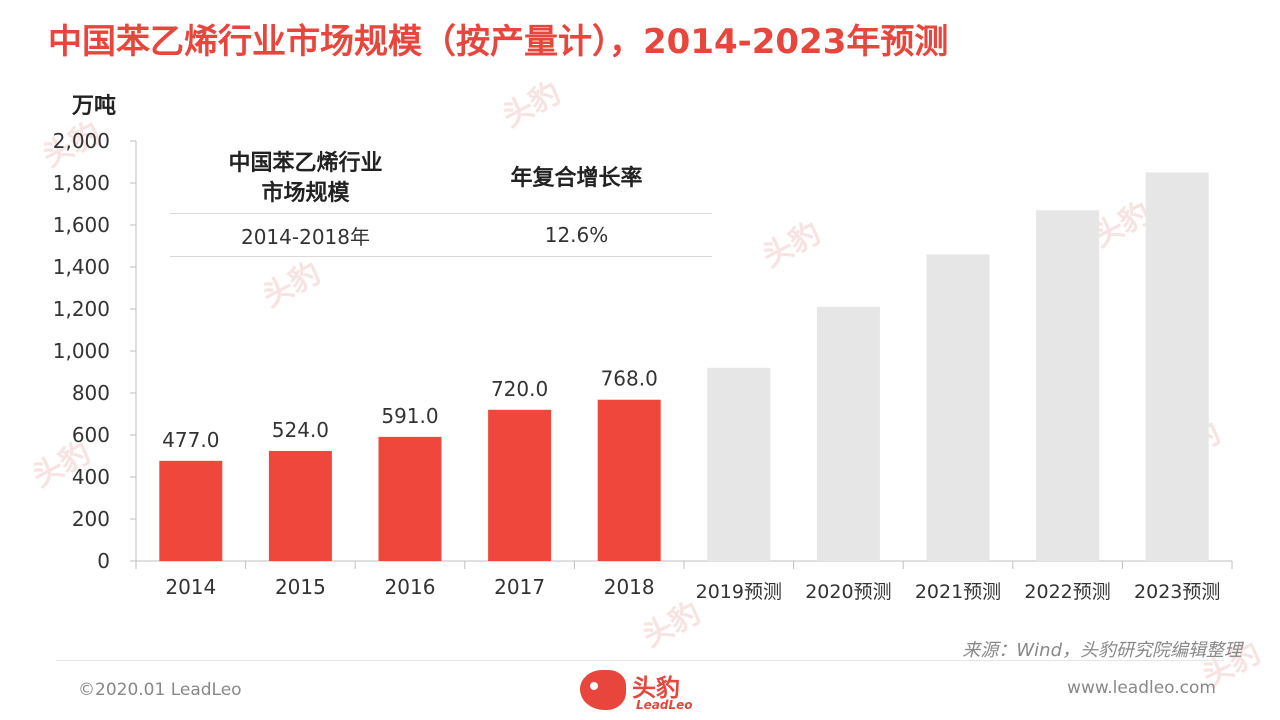 Image resolution: width=1280 pixels, height=720 pixels. I want to click on y-tick-label: 0, so click(103, 561).